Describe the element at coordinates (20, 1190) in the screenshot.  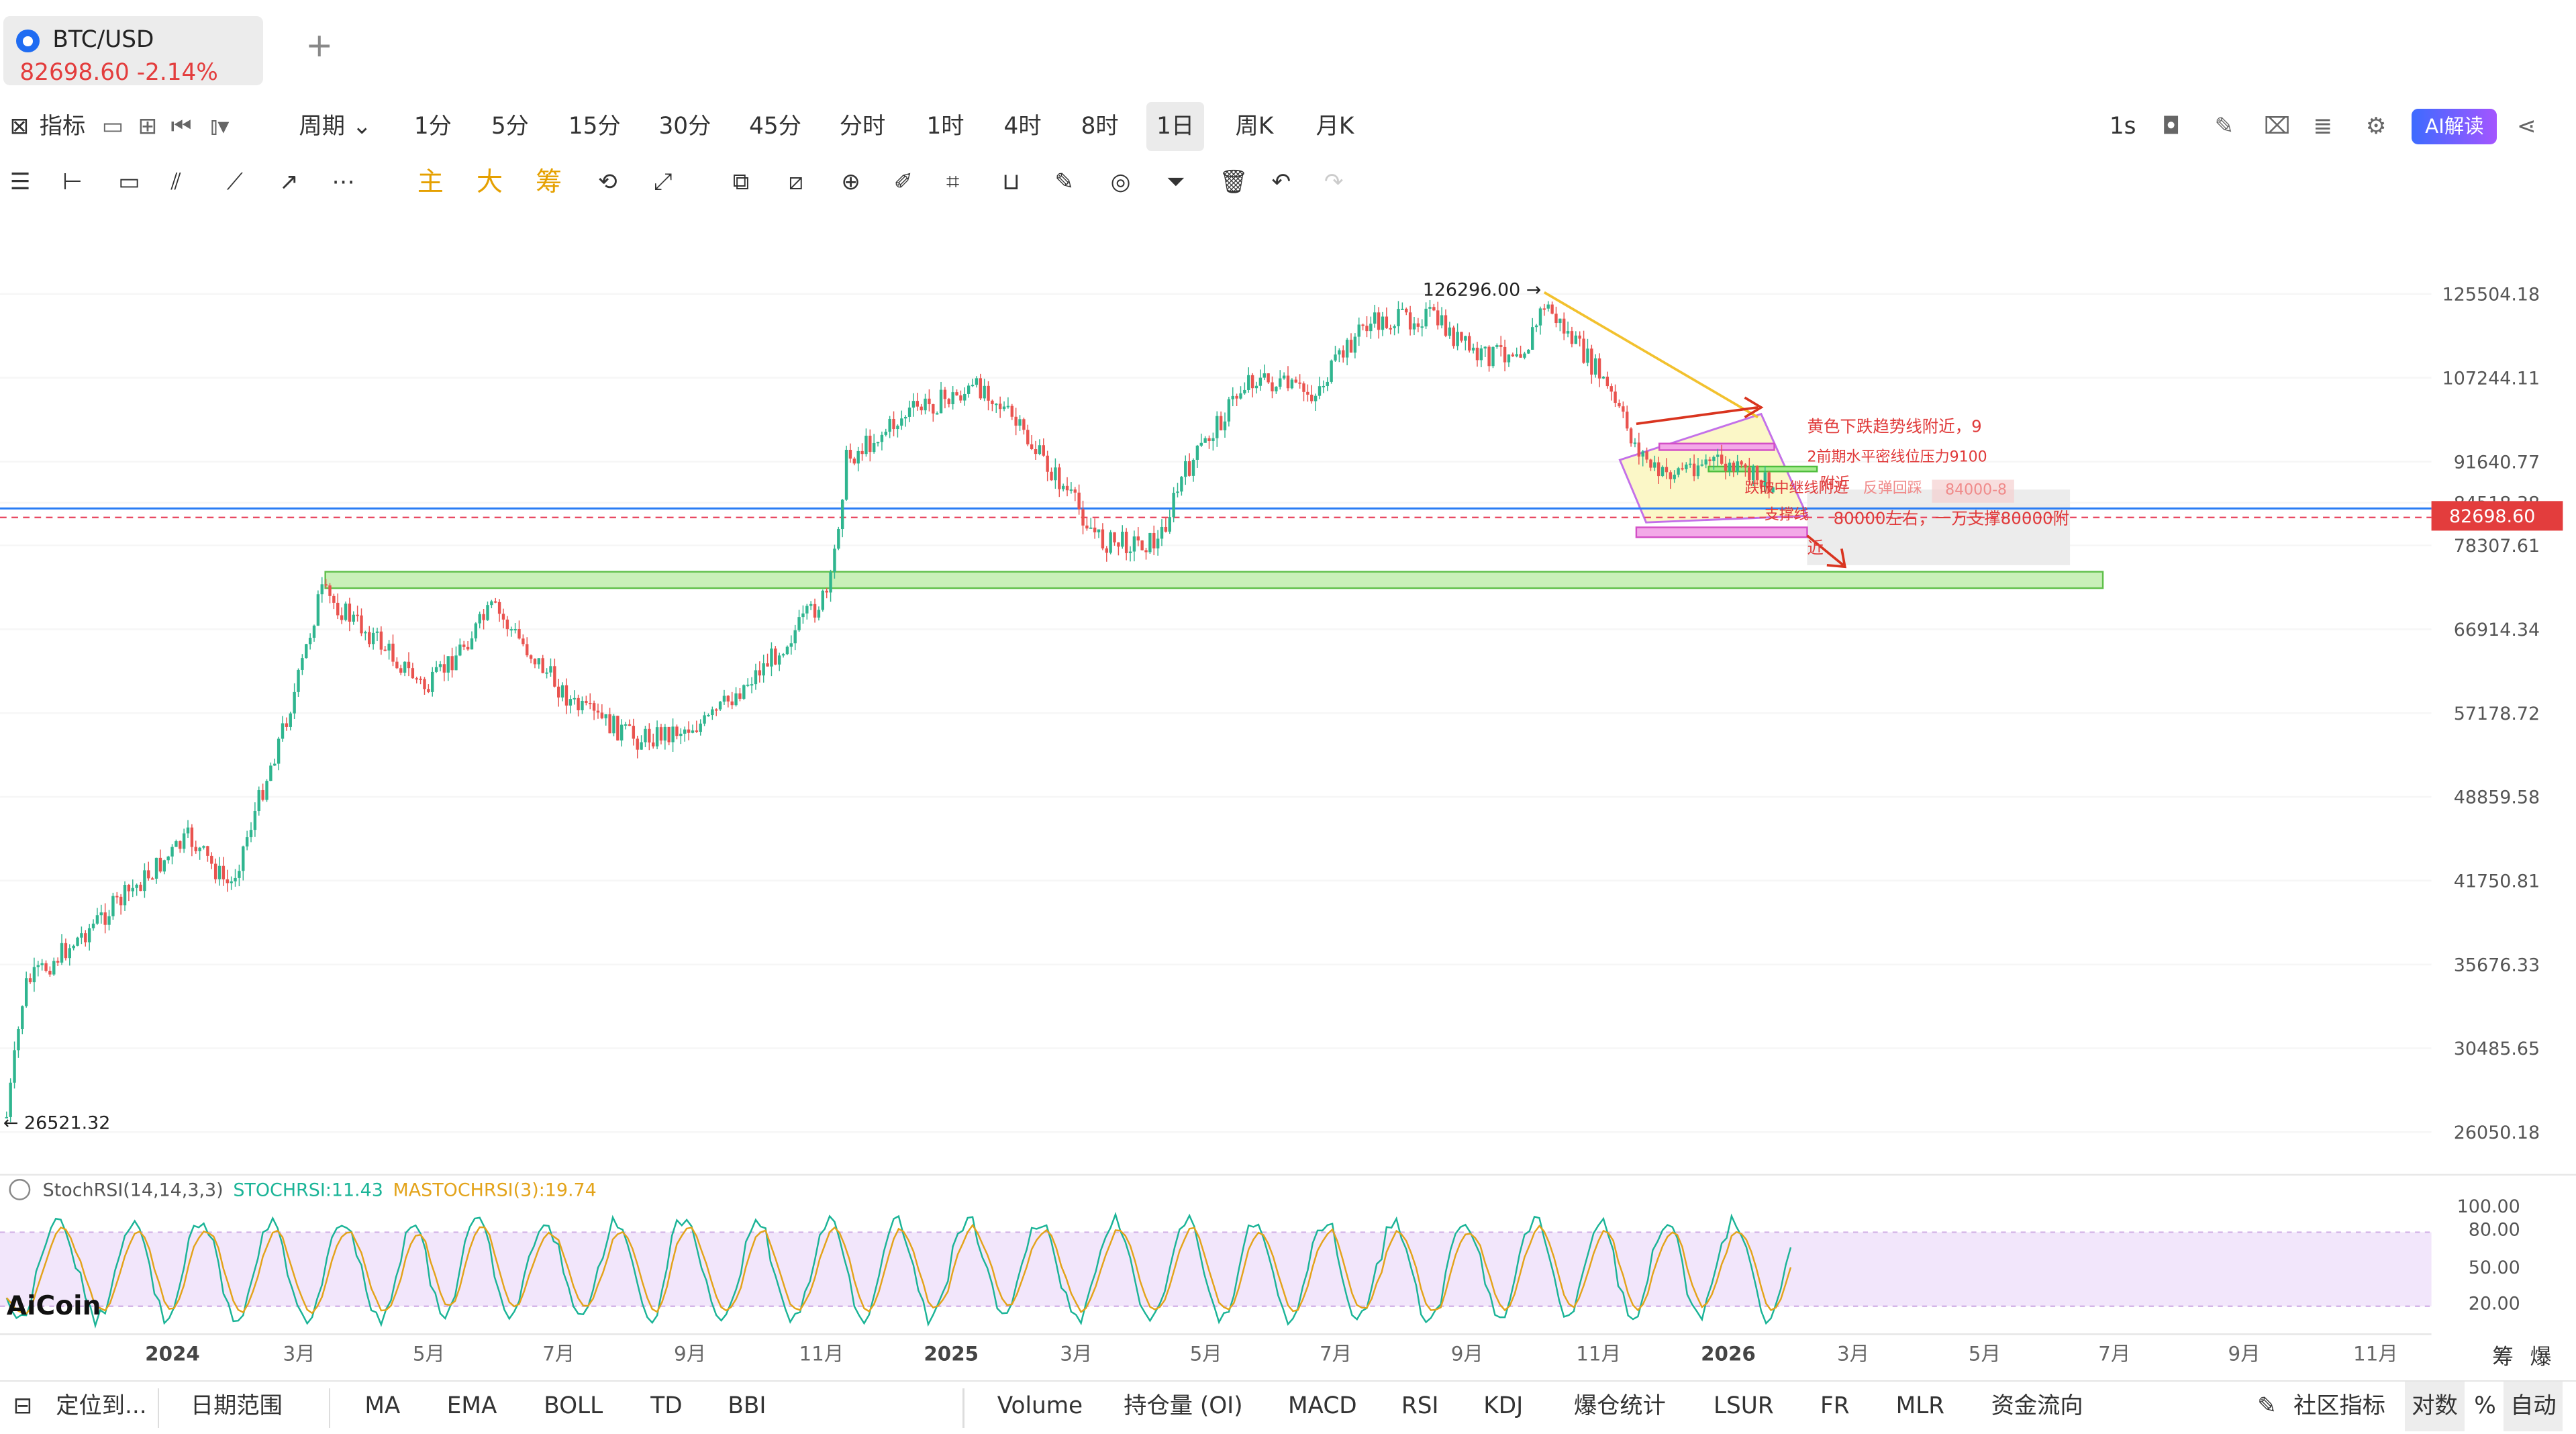
I see `collapse-icon` at that location.